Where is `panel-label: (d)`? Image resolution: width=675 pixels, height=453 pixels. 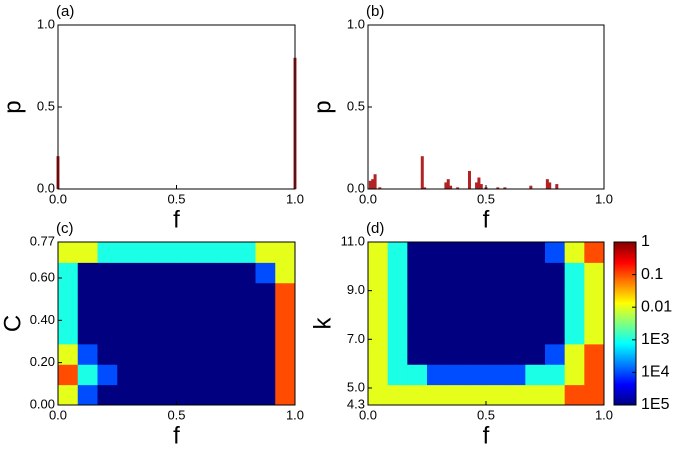
panel-label: (d) is located at coordinates (375, 228).